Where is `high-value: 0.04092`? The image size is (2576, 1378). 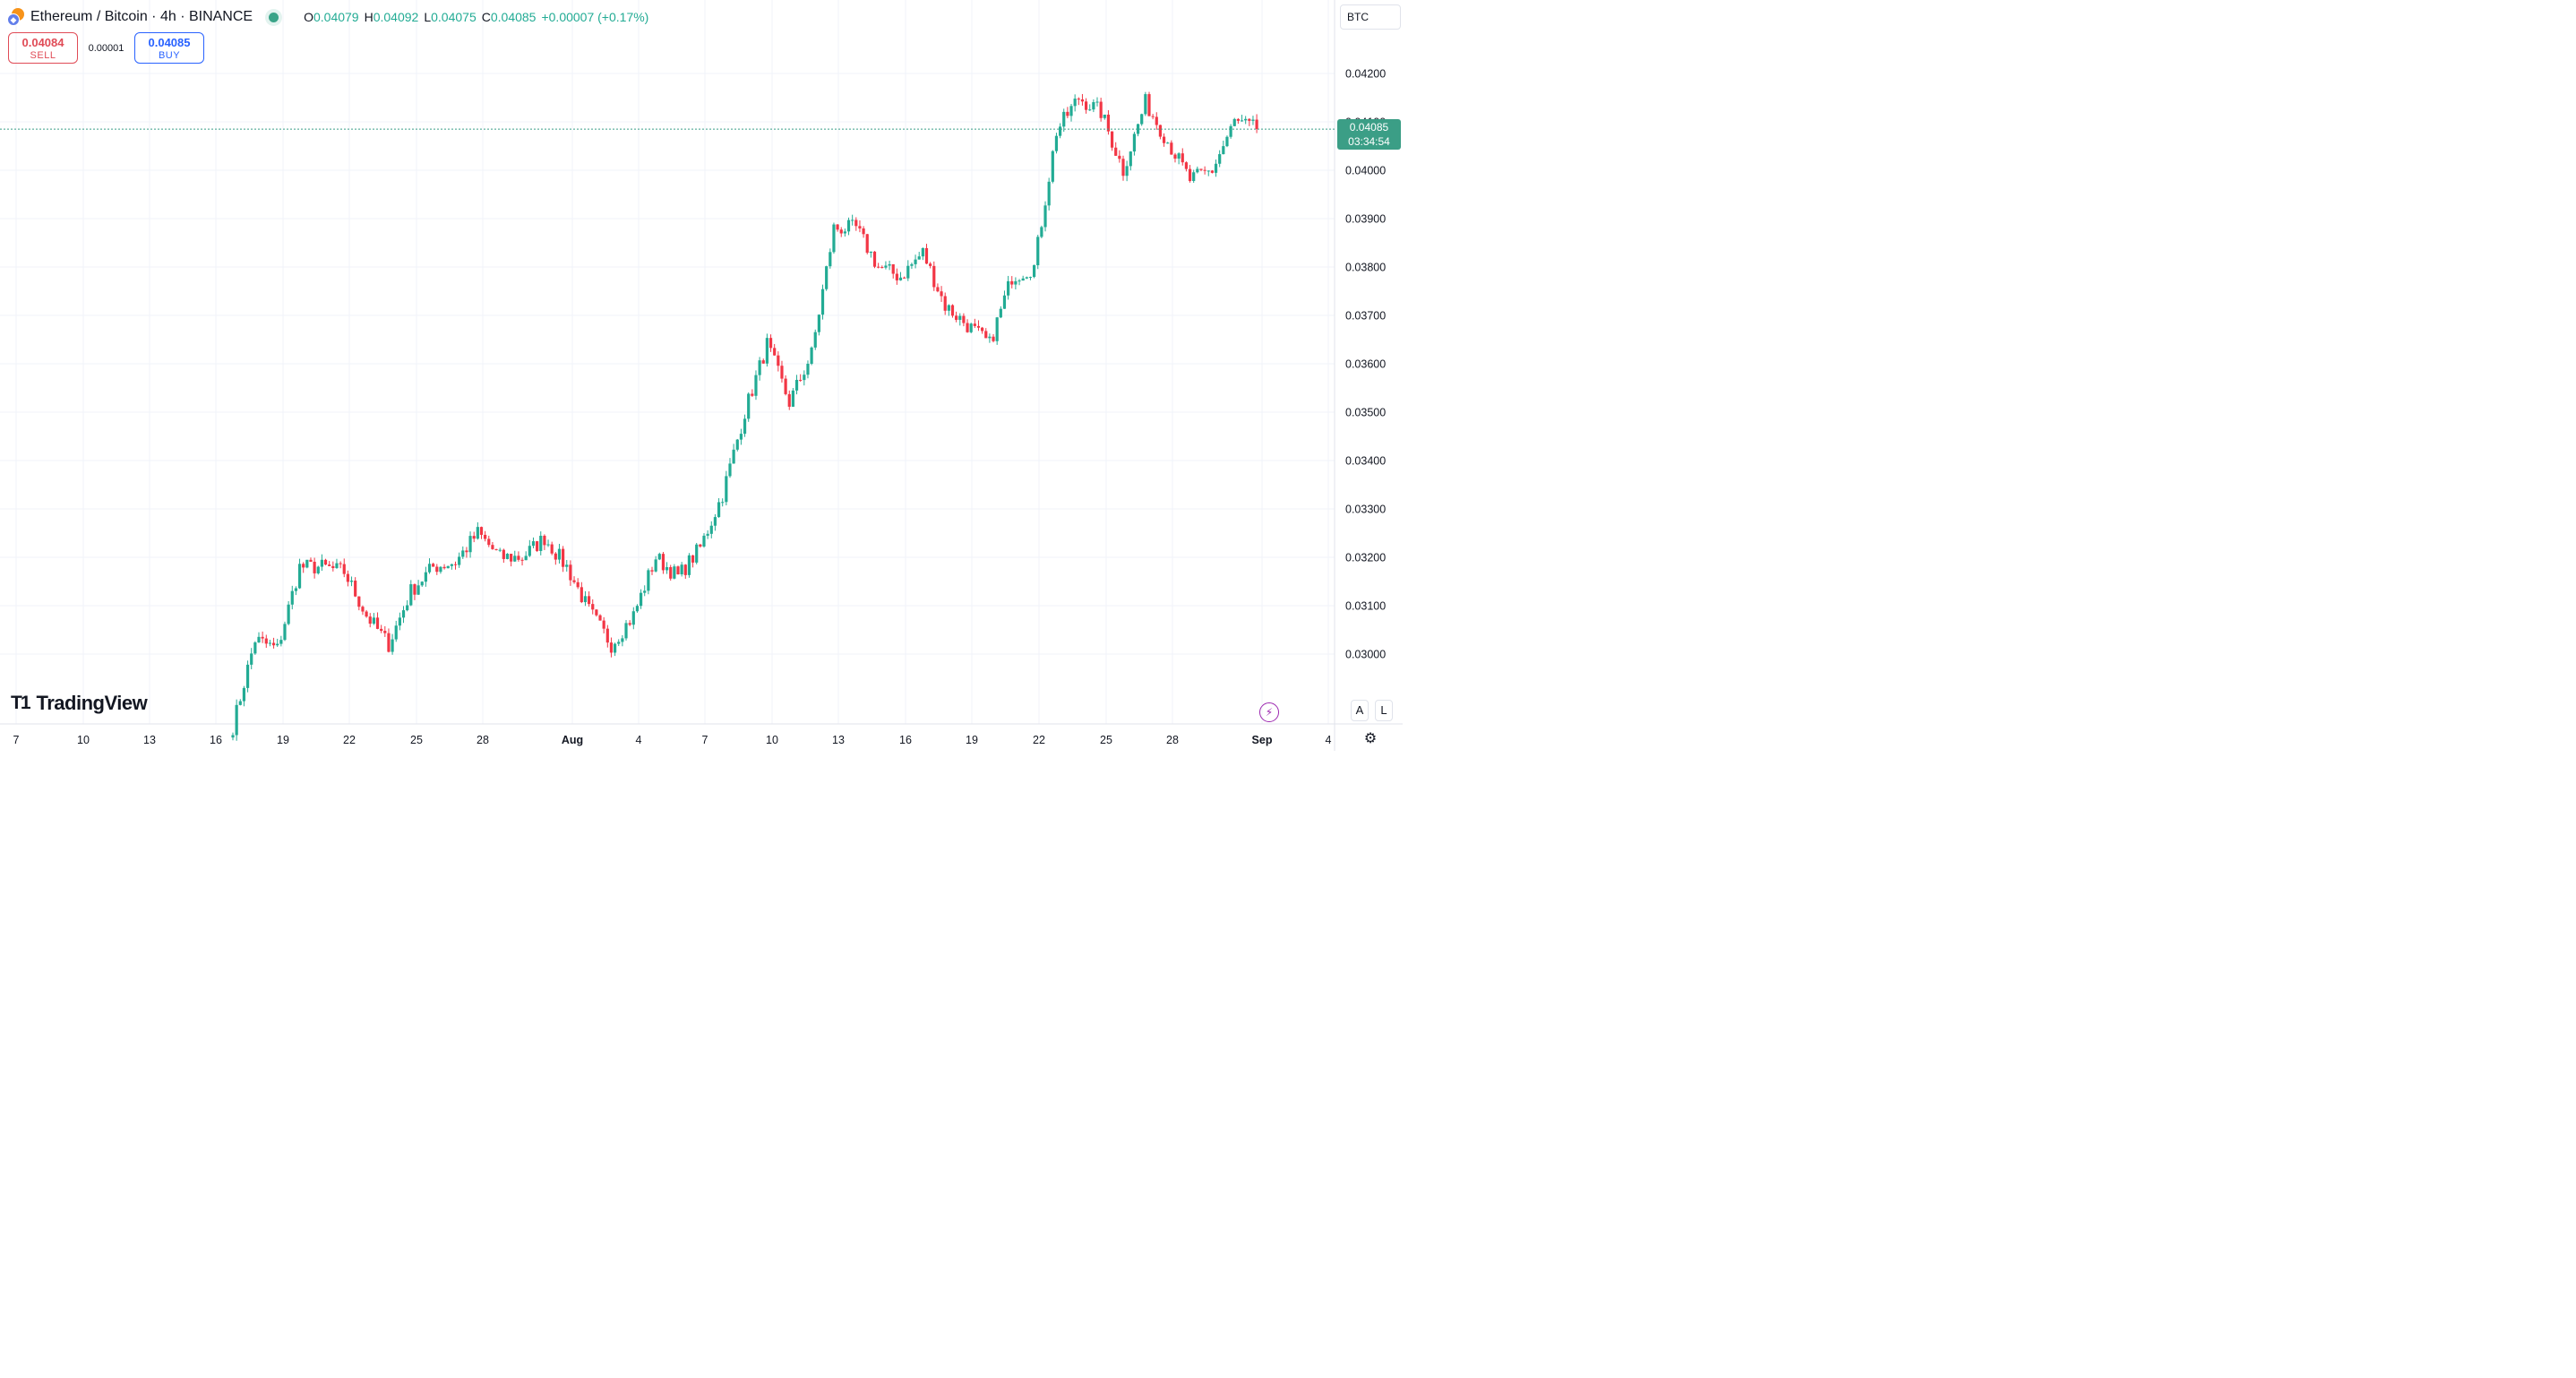 high-value: 0.04092 is located at coordinates (396, 17).